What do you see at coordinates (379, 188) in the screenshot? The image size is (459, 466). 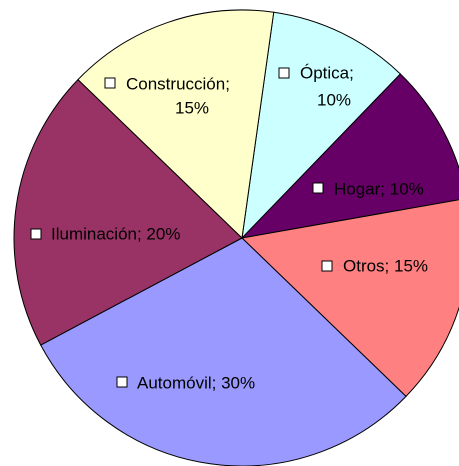 I see `data-label: Hogar; 10%` at bounding box center [379, 188].